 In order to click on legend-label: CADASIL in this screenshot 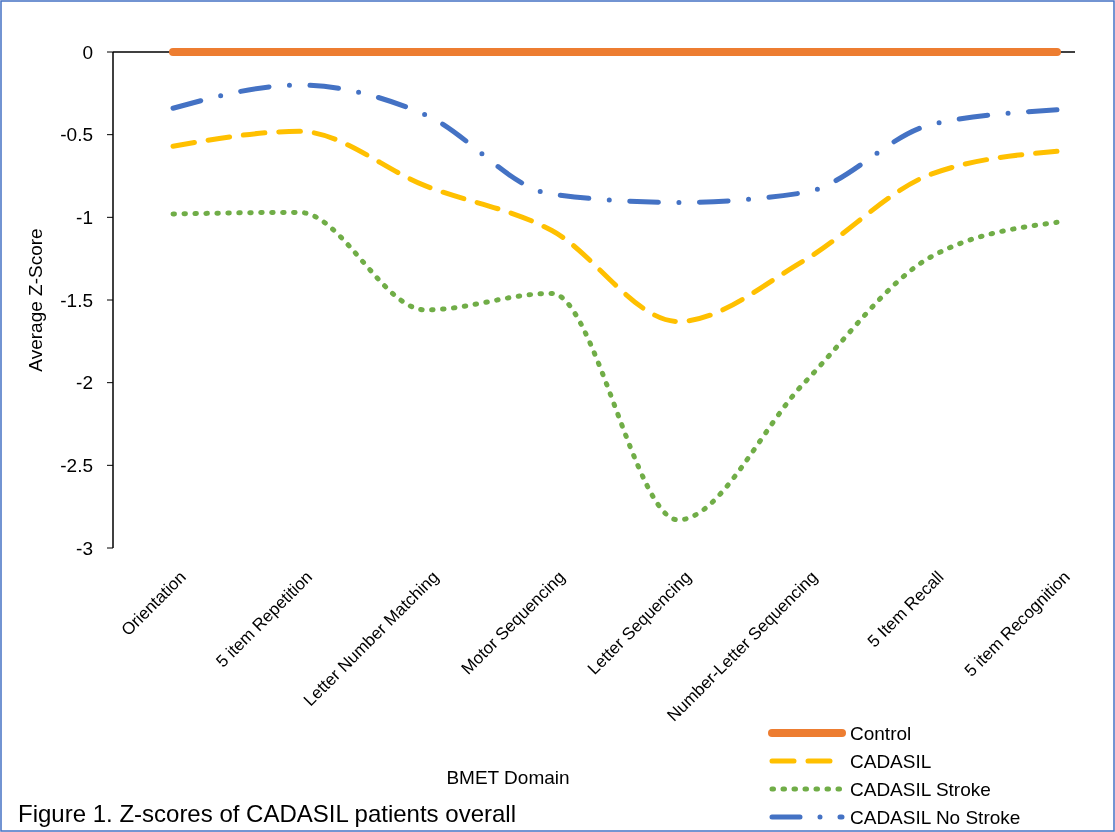, I will do `click(891, 761)`.